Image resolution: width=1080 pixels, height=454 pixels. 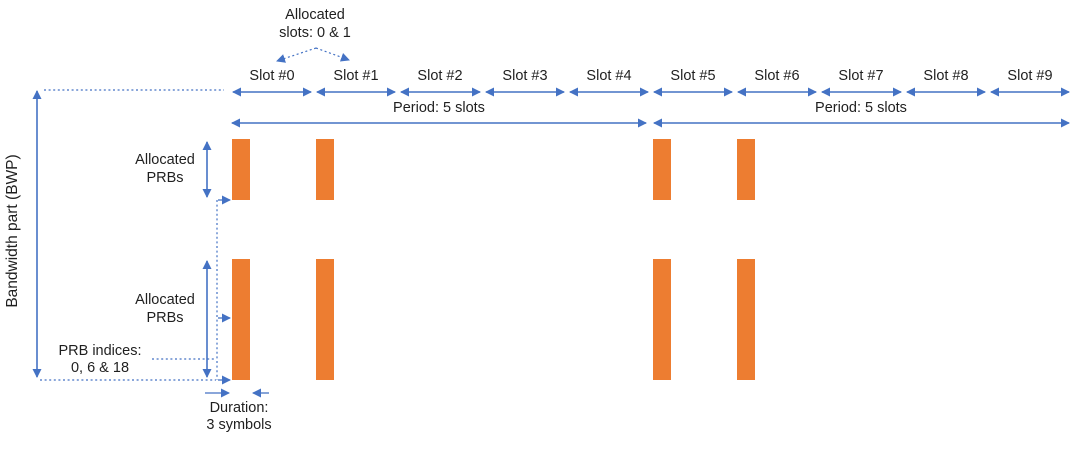 What do you see at coordinates (315, 33) in the screenshot?
I see `allocated-slots-note-line2: slots: 0 & 1` at bounding box center [315, 33].